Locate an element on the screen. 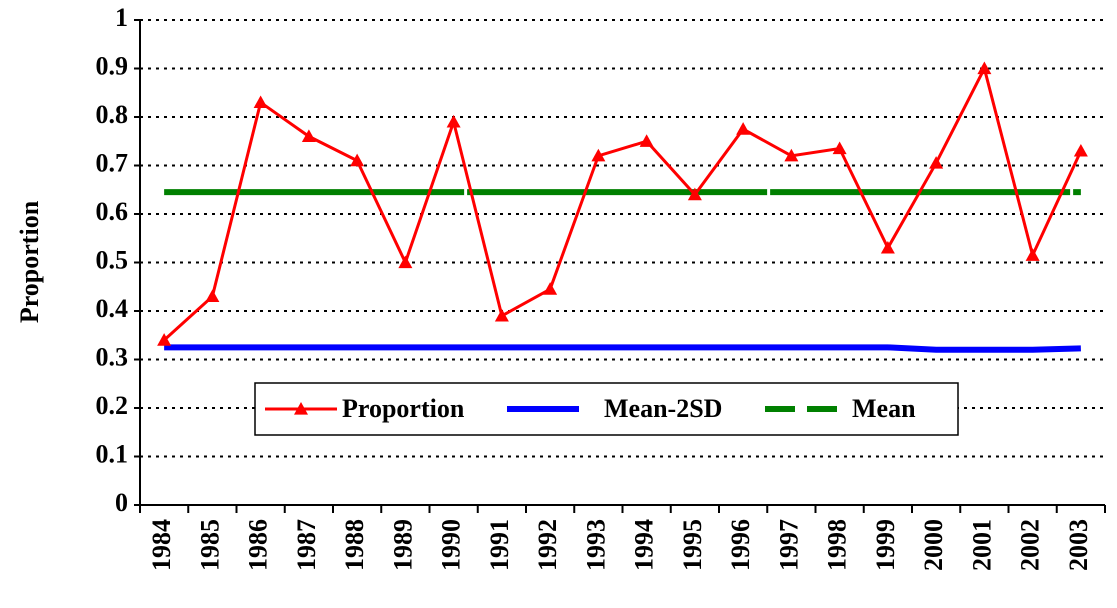  y-tick-label: 0.1 is located at coordinates (112, 453).